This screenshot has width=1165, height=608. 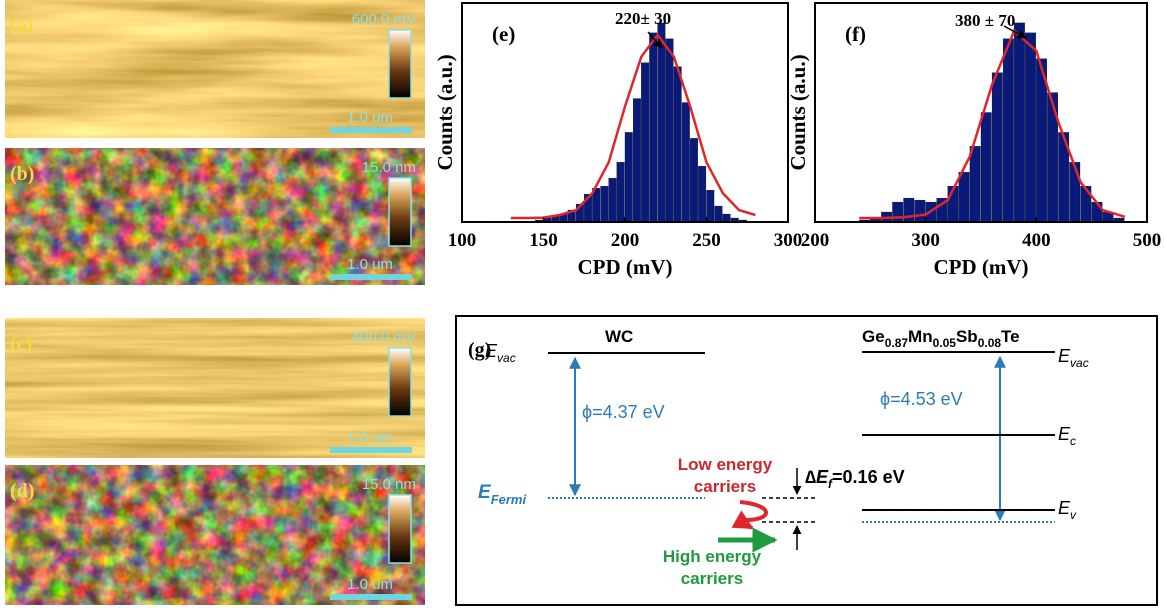 What do you see at coordinates (920, 336) in the screenshot?
I see `element: Mn` at bounding box center [920, 336].